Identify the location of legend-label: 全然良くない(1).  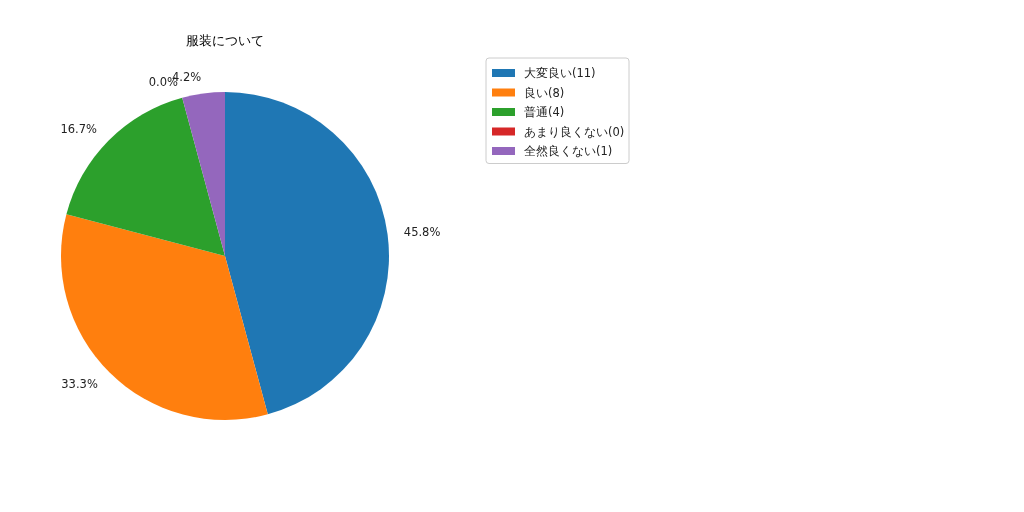
(568, 151).